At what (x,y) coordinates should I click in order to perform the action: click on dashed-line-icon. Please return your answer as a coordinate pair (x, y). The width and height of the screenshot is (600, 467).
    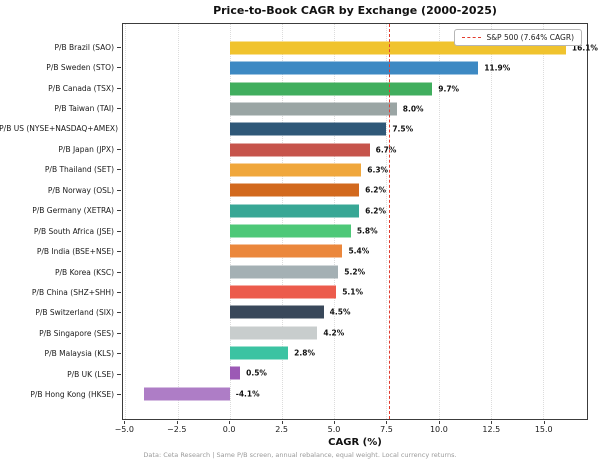
    Looking at the image, I should click on (472, 37).